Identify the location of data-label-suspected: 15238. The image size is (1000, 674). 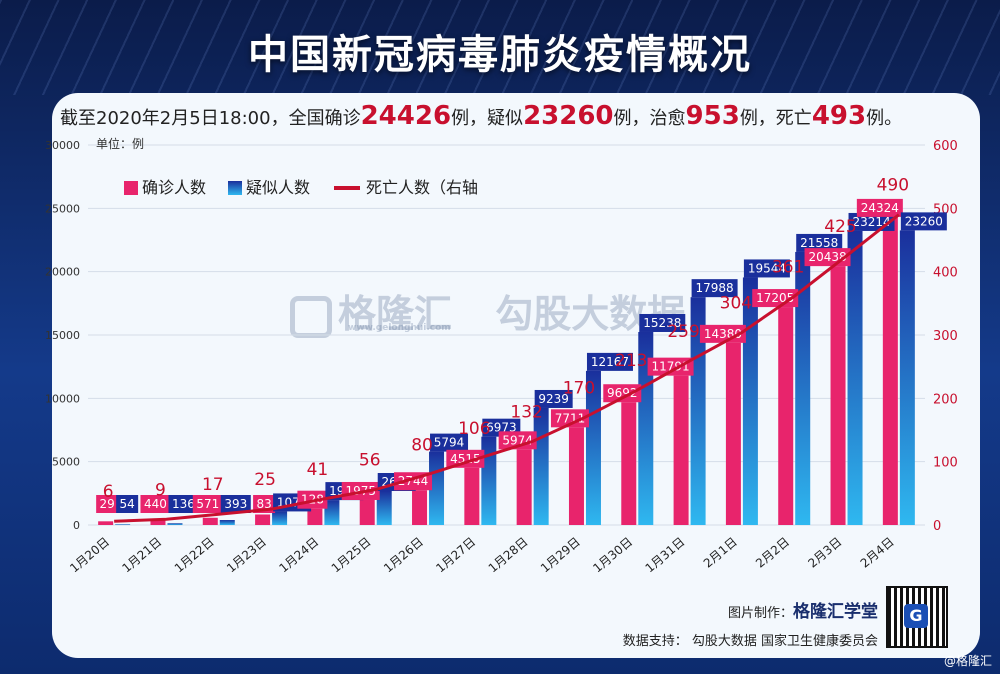
(662, 323).